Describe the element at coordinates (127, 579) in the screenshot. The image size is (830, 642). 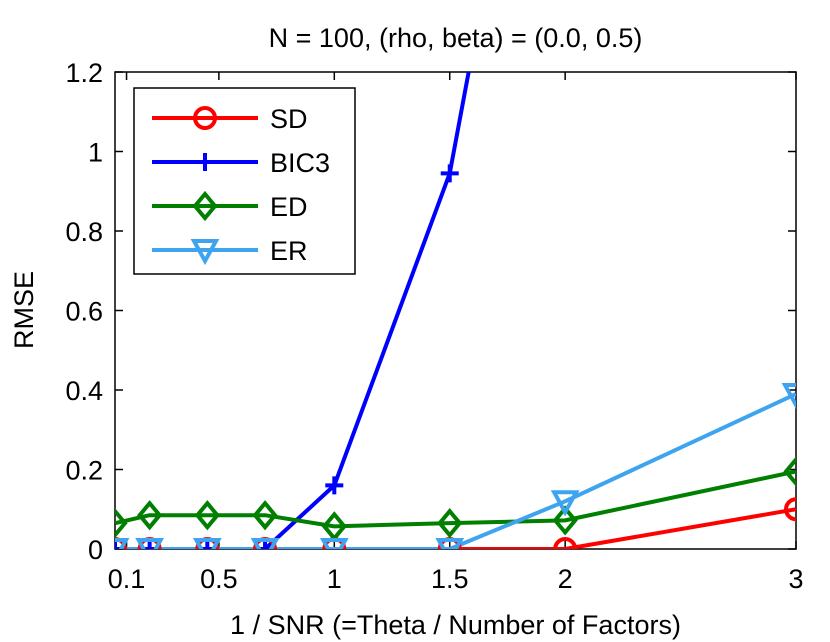
I see `x-tick-label: 0.1` at that location.